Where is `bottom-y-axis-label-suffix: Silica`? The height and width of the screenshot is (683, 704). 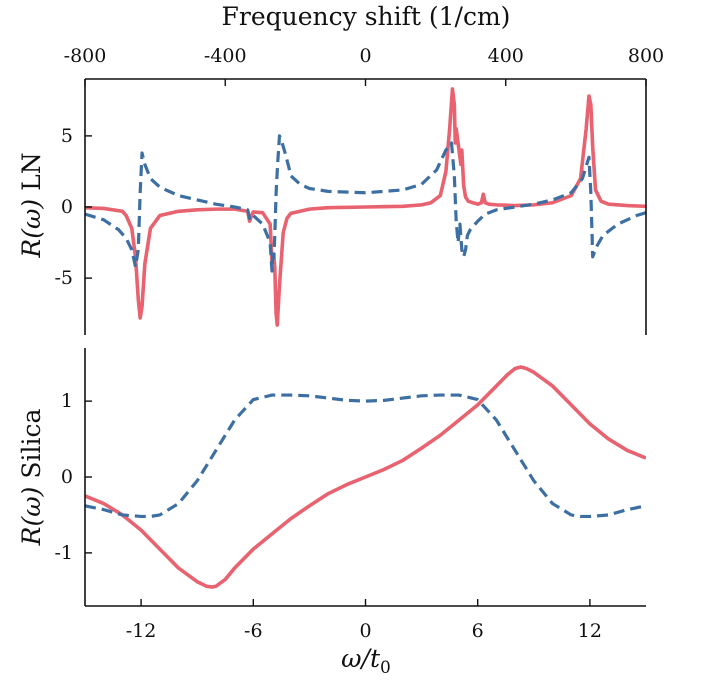
bottom-y-axis-label-suffix: Silica is located at coordinates (31, 444).